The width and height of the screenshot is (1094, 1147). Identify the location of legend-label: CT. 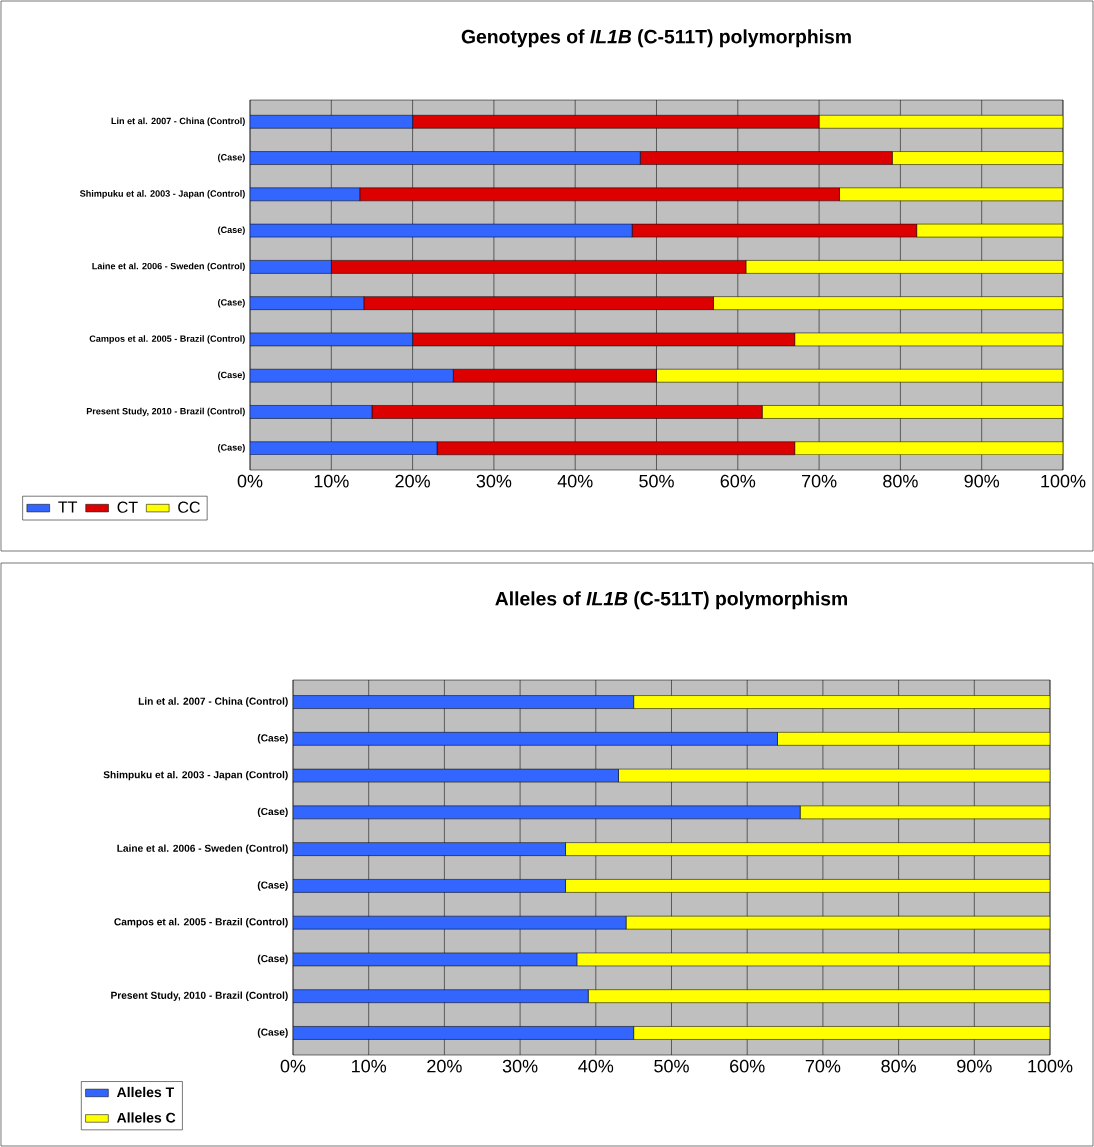
(127, 507).